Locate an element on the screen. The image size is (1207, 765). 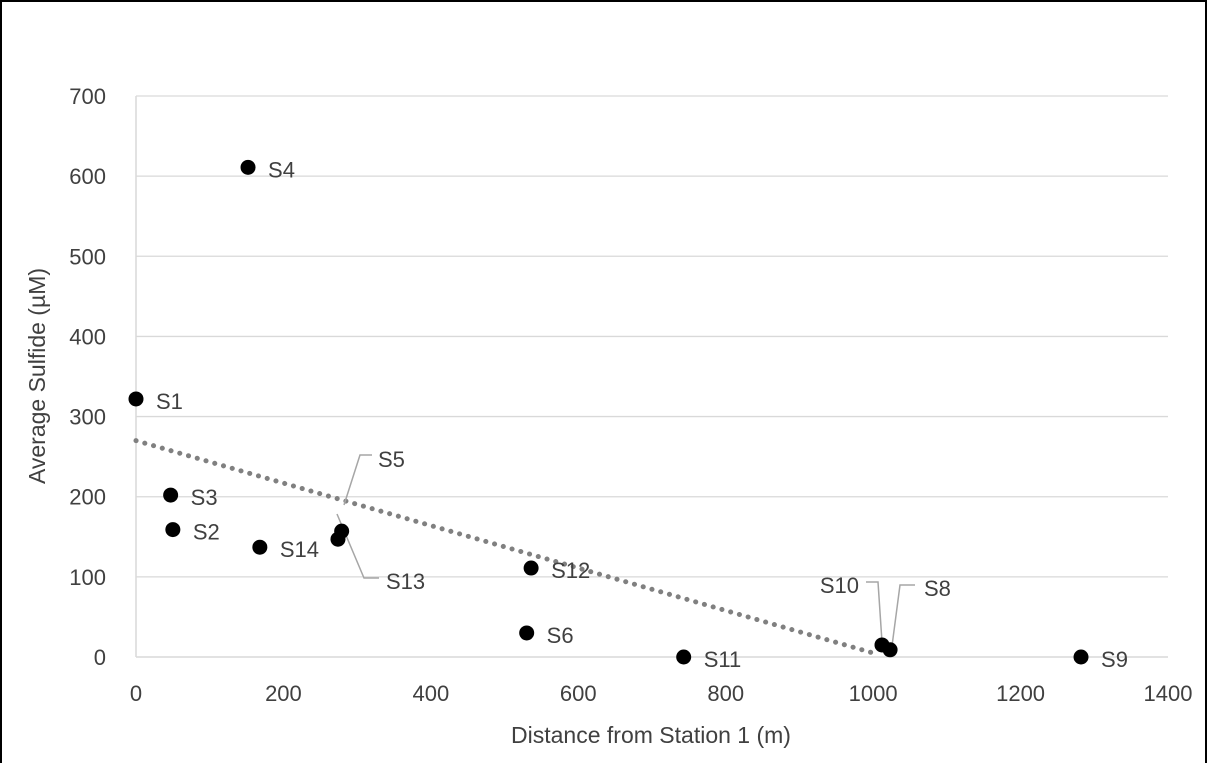
x-tick-label: 1200 is located at coordinates (1020, 693).